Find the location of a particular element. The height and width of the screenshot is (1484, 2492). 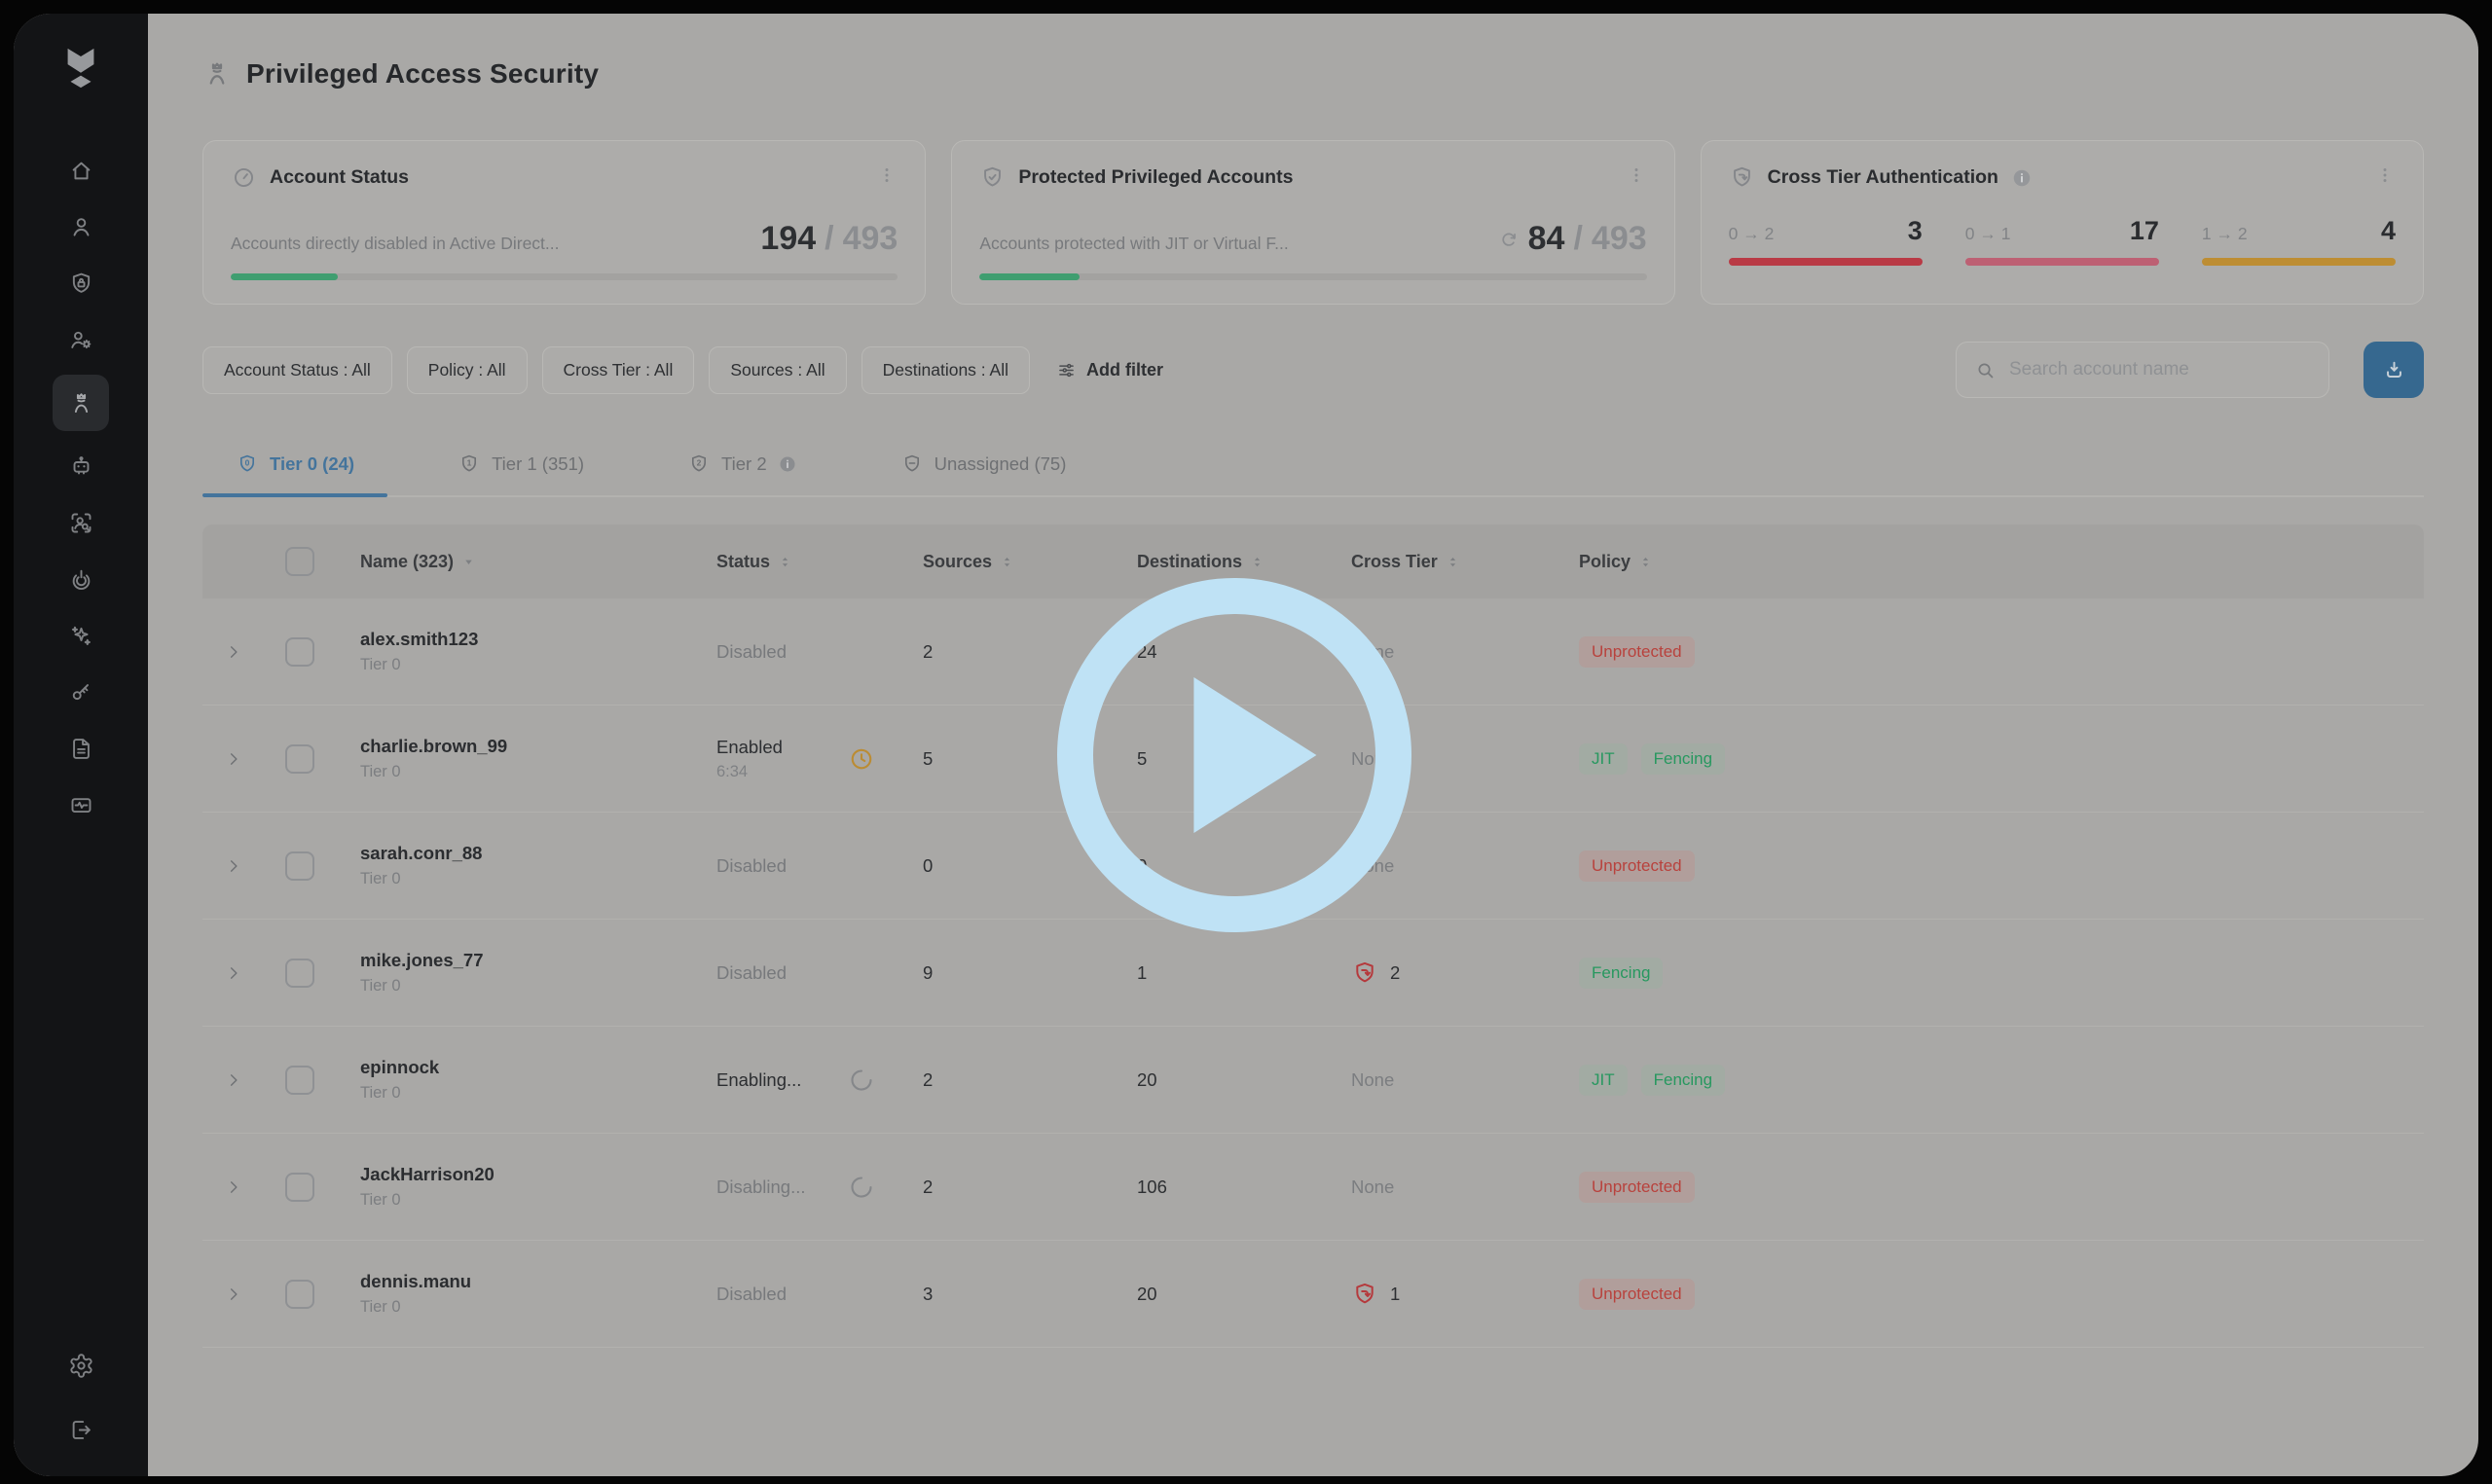

sidebar-item-logs is located at coordinates (81, 804).